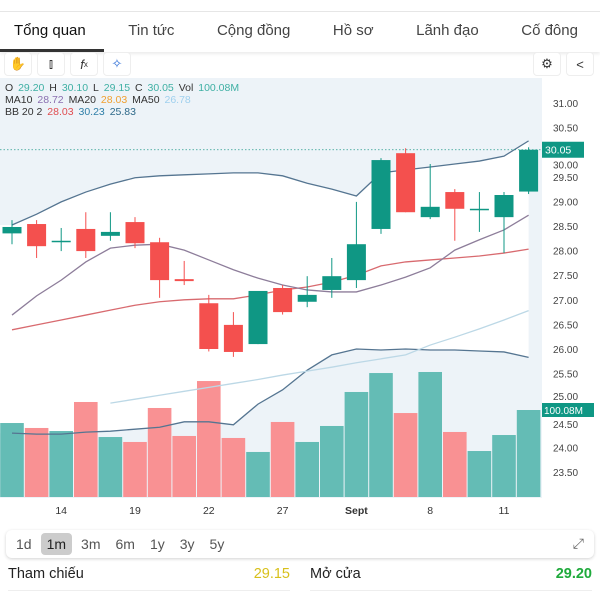 This screenshot has height=600, width=600. I want to click on tab-leadership: Lãnh đạo, so click(447, 30).